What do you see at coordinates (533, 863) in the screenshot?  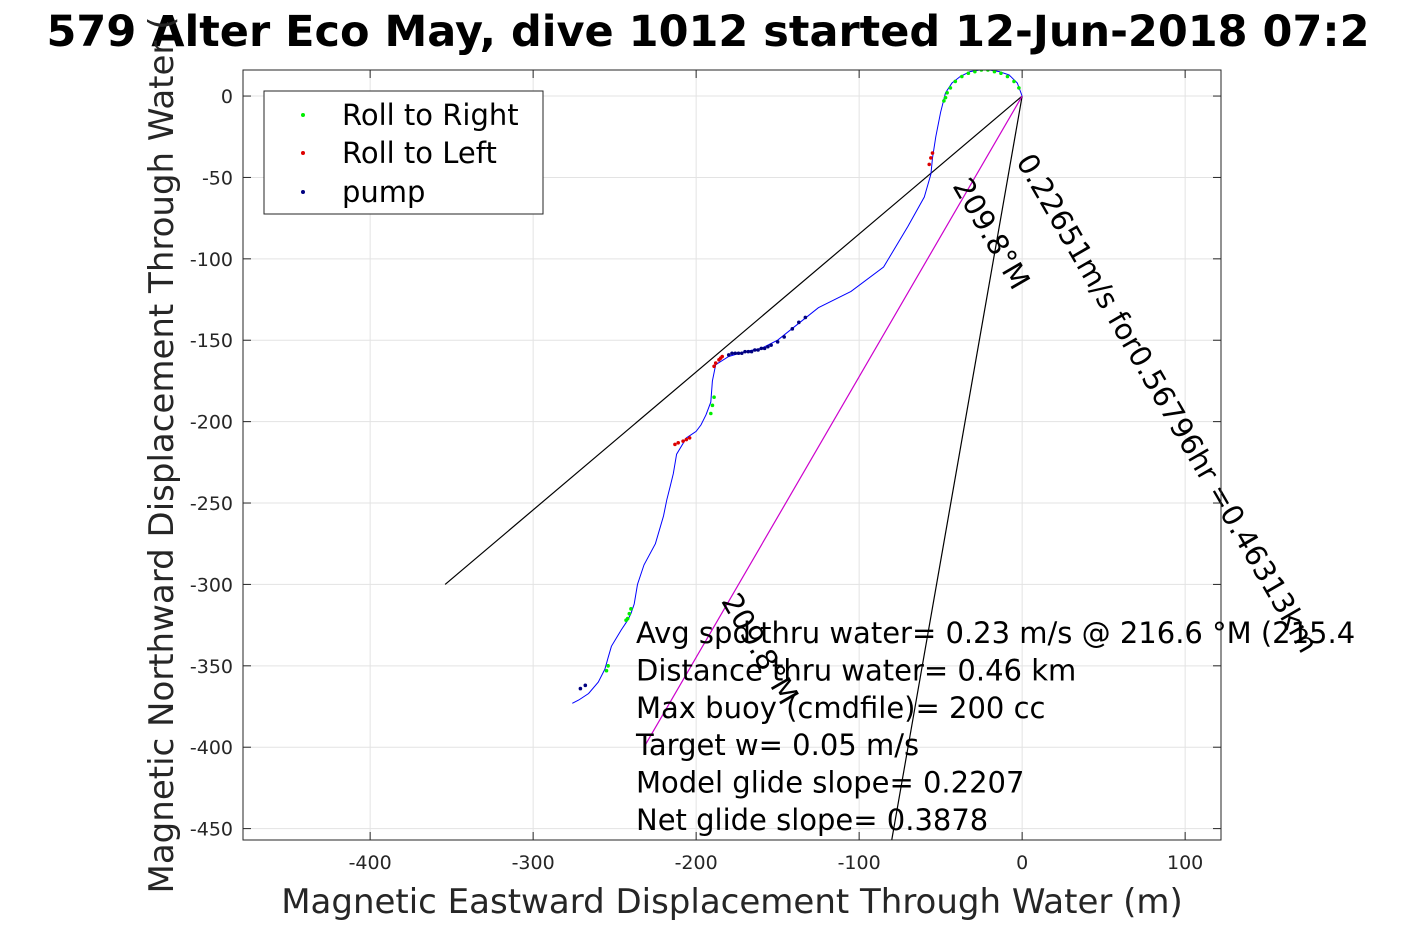 I see `x-tick-label: -300` at bounding box center [533, 863].